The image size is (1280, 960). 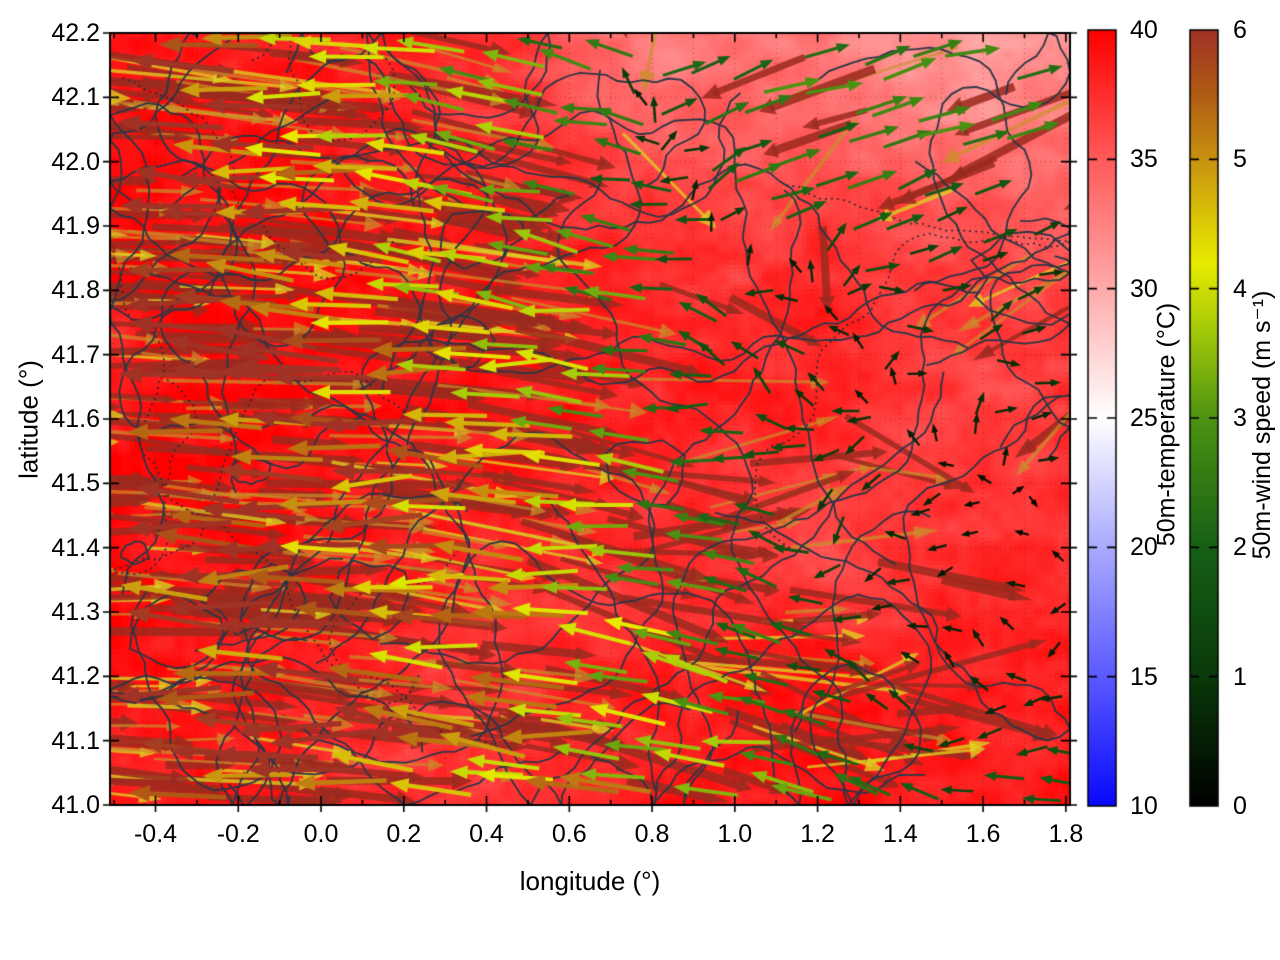 What do you see at coordinates (75, 547) in the screenshot?
I see `y-tick-label: 41.4` at bounding box center [75, 547].